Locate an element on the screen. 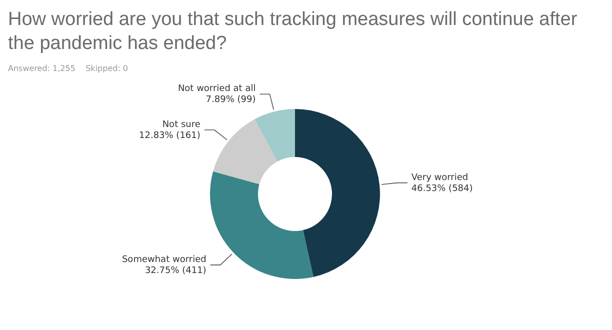 The image size is (612, 330). slice-label: Not worried at all is located at coordinates (217, 89).